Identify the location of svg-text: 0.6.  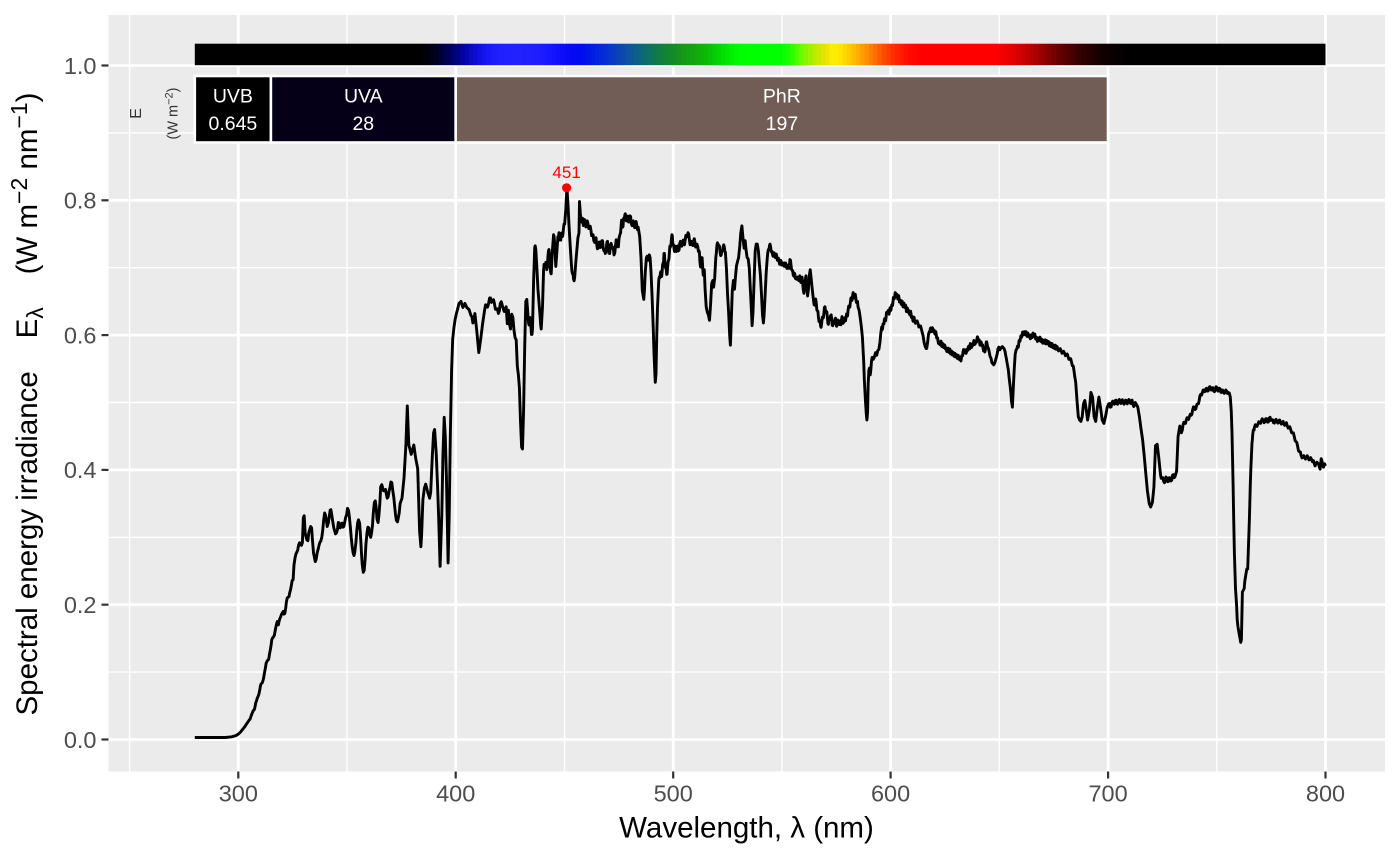
(80, 335).